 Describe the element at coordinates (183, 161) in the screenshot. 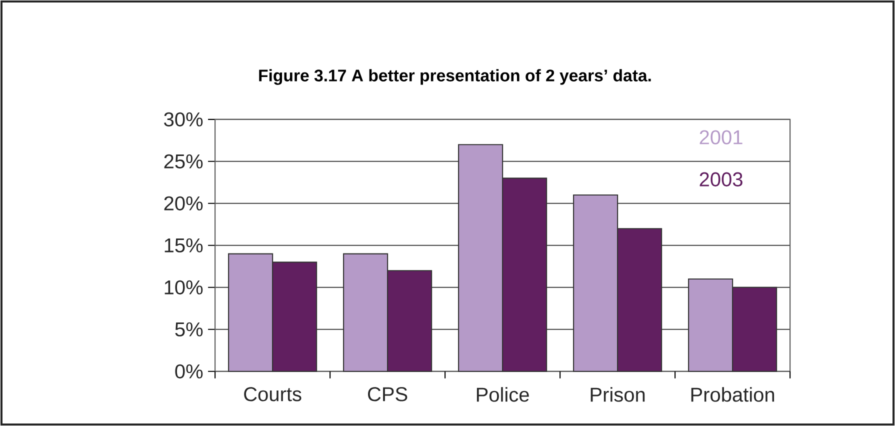

I see `y-tick-label: 25%` at that location.